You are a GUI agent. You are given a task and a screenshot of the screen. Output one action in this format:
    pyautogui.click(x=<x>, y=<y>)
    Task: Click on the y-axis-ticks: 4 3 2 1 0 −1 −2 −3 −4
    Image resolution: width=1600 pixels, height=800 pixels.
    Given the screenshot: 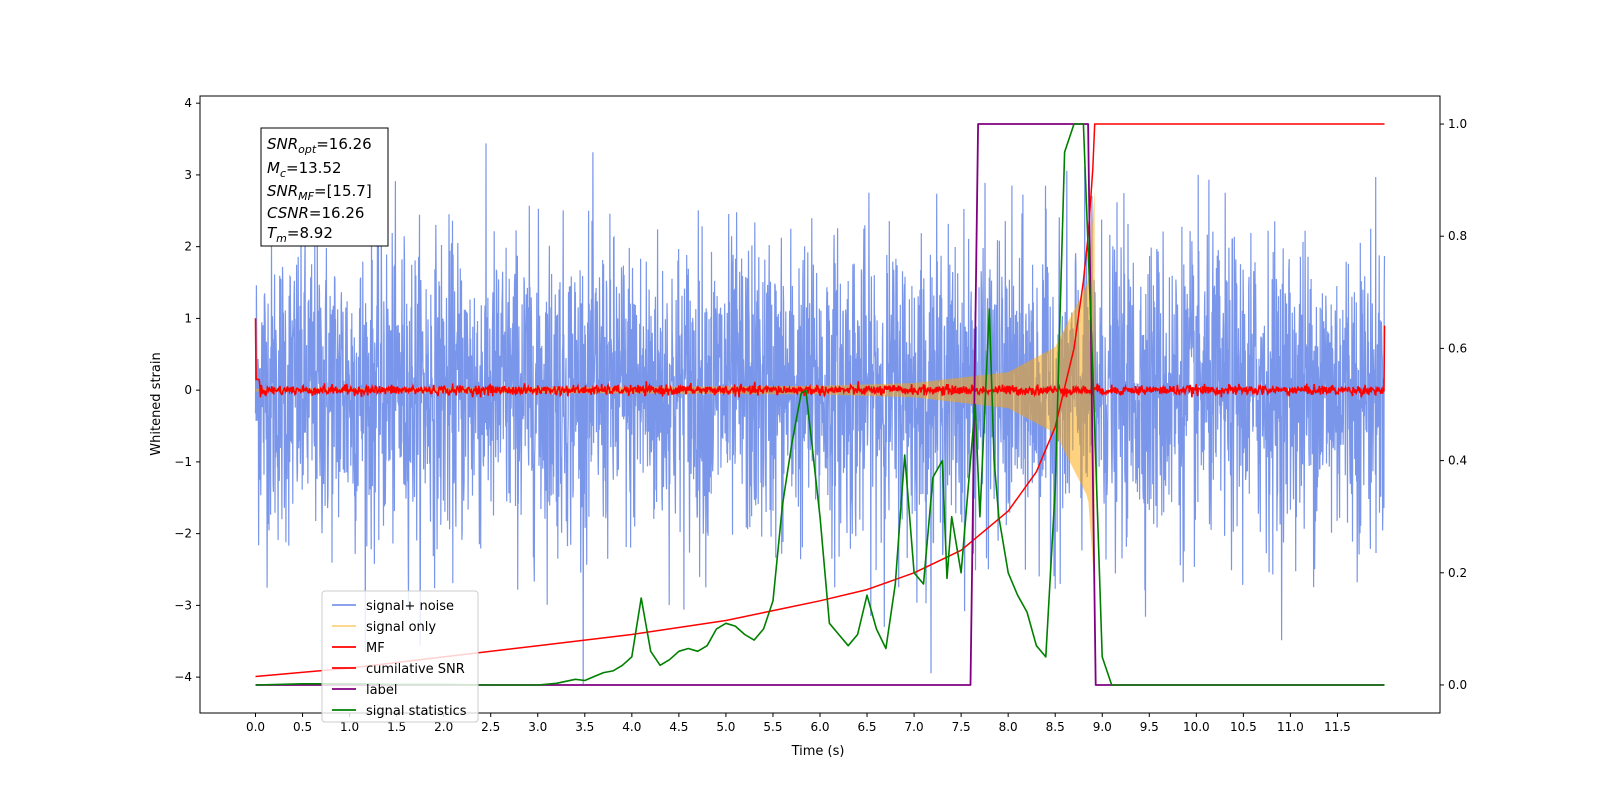 What is the action you would take?
    pyautogui.click(x=187, y=390)
    